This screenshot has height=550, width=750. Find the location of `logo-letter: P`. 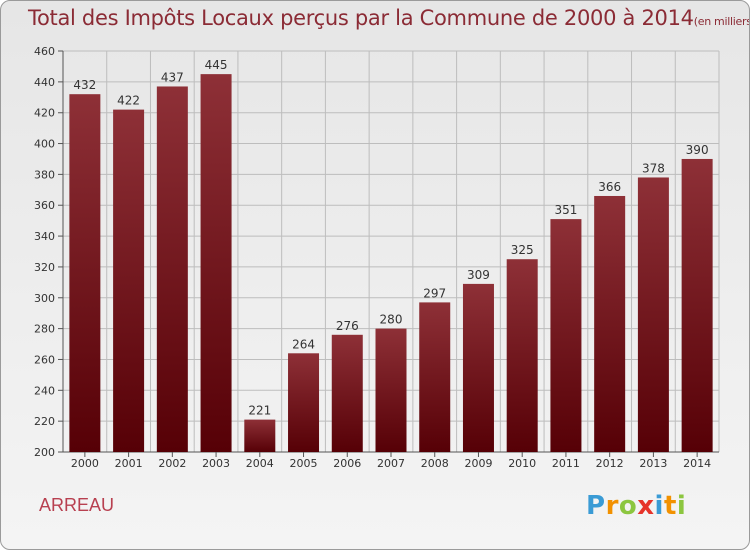

logo-letter: P is located at coordinates (596, 506).